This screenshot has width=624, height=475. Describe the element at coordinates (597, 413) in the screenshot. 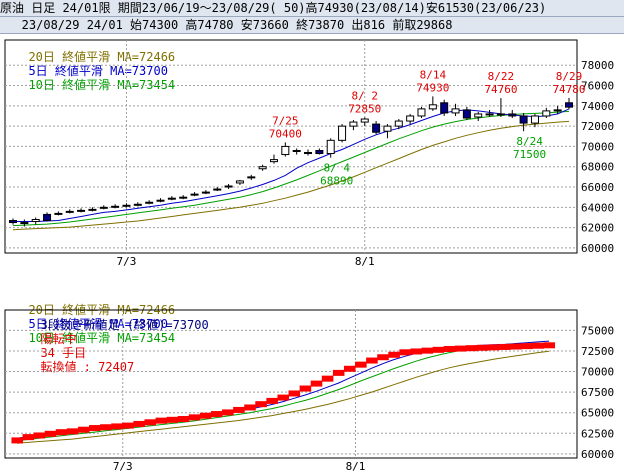

I see `bottom-y-tick-label: 65000` at that location.